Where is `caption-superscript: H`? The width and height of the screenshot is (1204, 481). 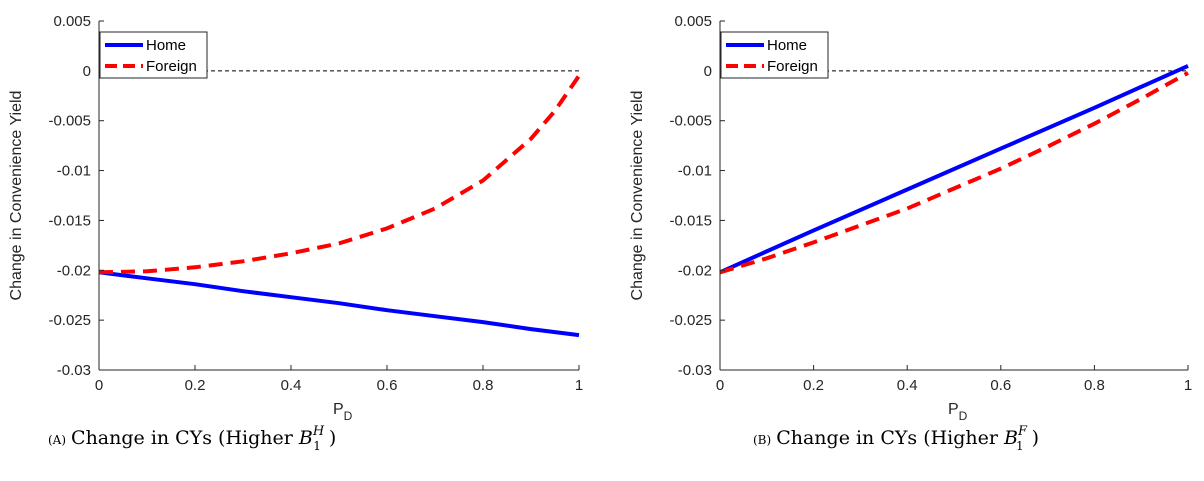
caption-superscript: H is located at coordinates (318, 431).